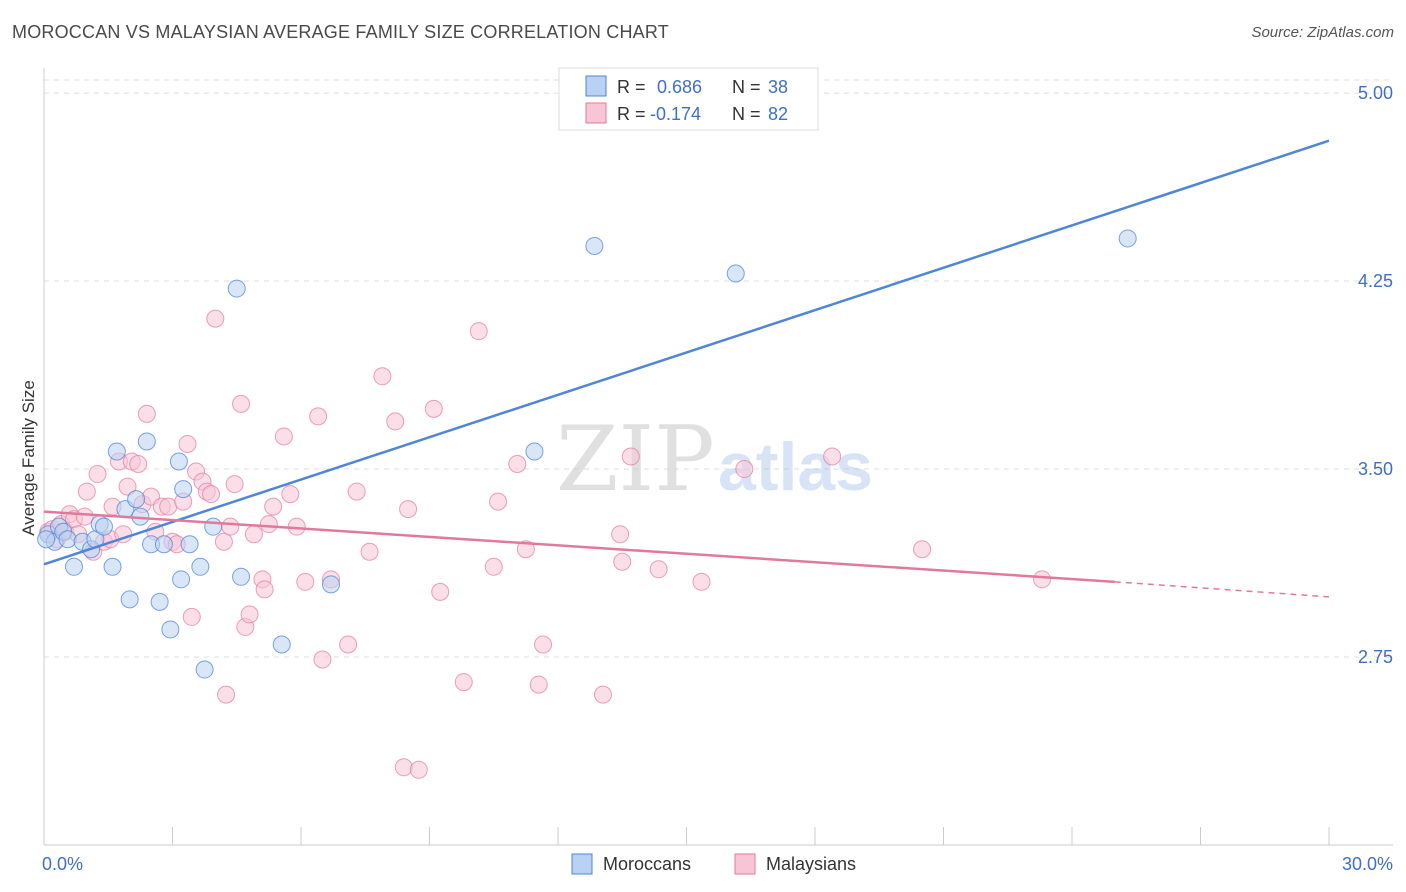 Image resolution: width=1406 pixels, height=892 pixels. I want to click on legend-n-value-malaysian: 82, so click(778, 114).